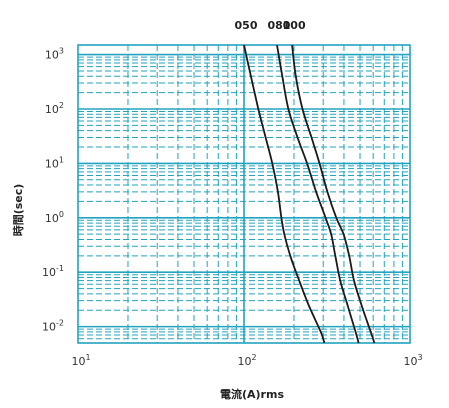  Describe the element at coordinates (294, 25) in the screenshot. I see `series-label-100: 100` at that location.